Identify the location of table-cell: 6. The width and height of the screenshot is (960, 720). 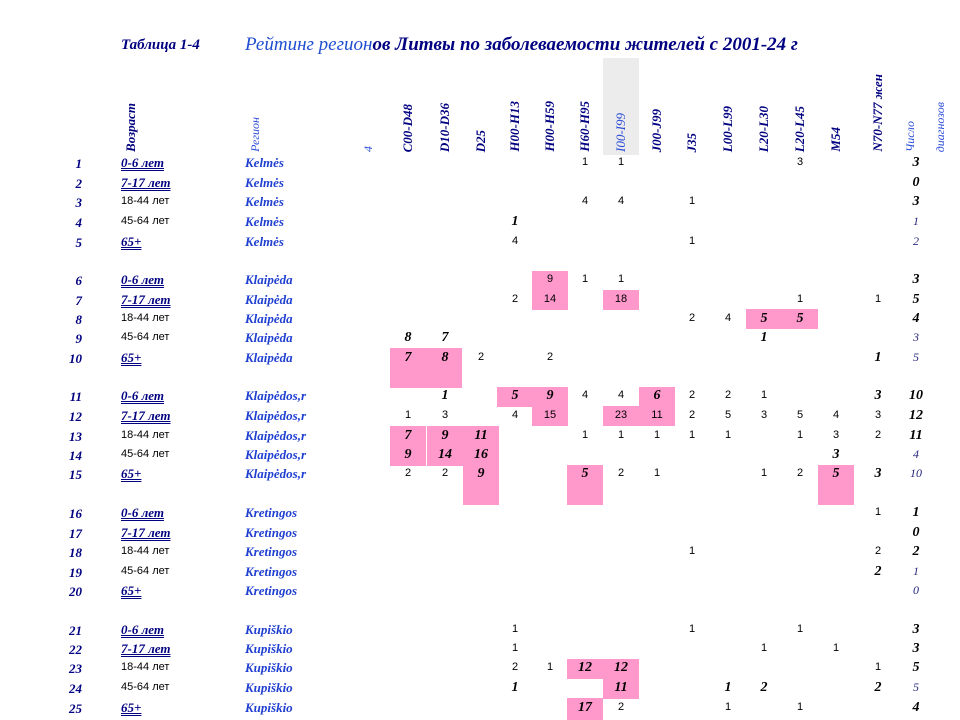
(657, 395).